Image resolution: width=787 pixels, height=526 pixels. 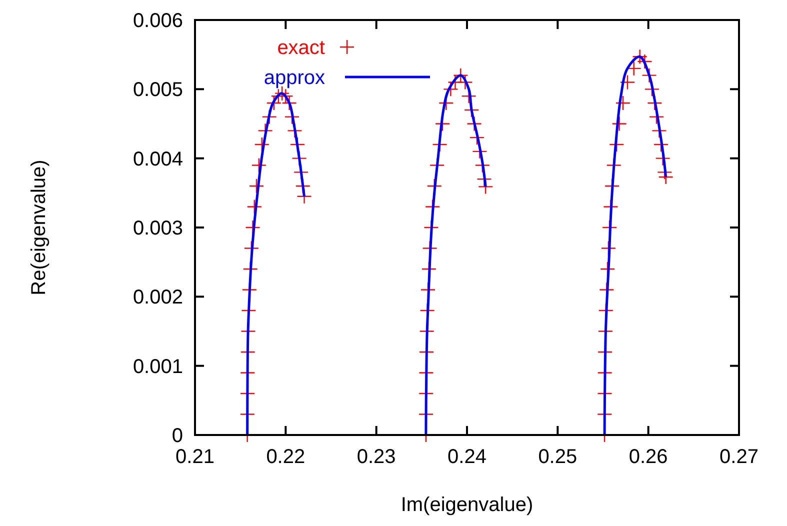 I want to click on x-tick-label: 0.26, so click(x=648, y=457).